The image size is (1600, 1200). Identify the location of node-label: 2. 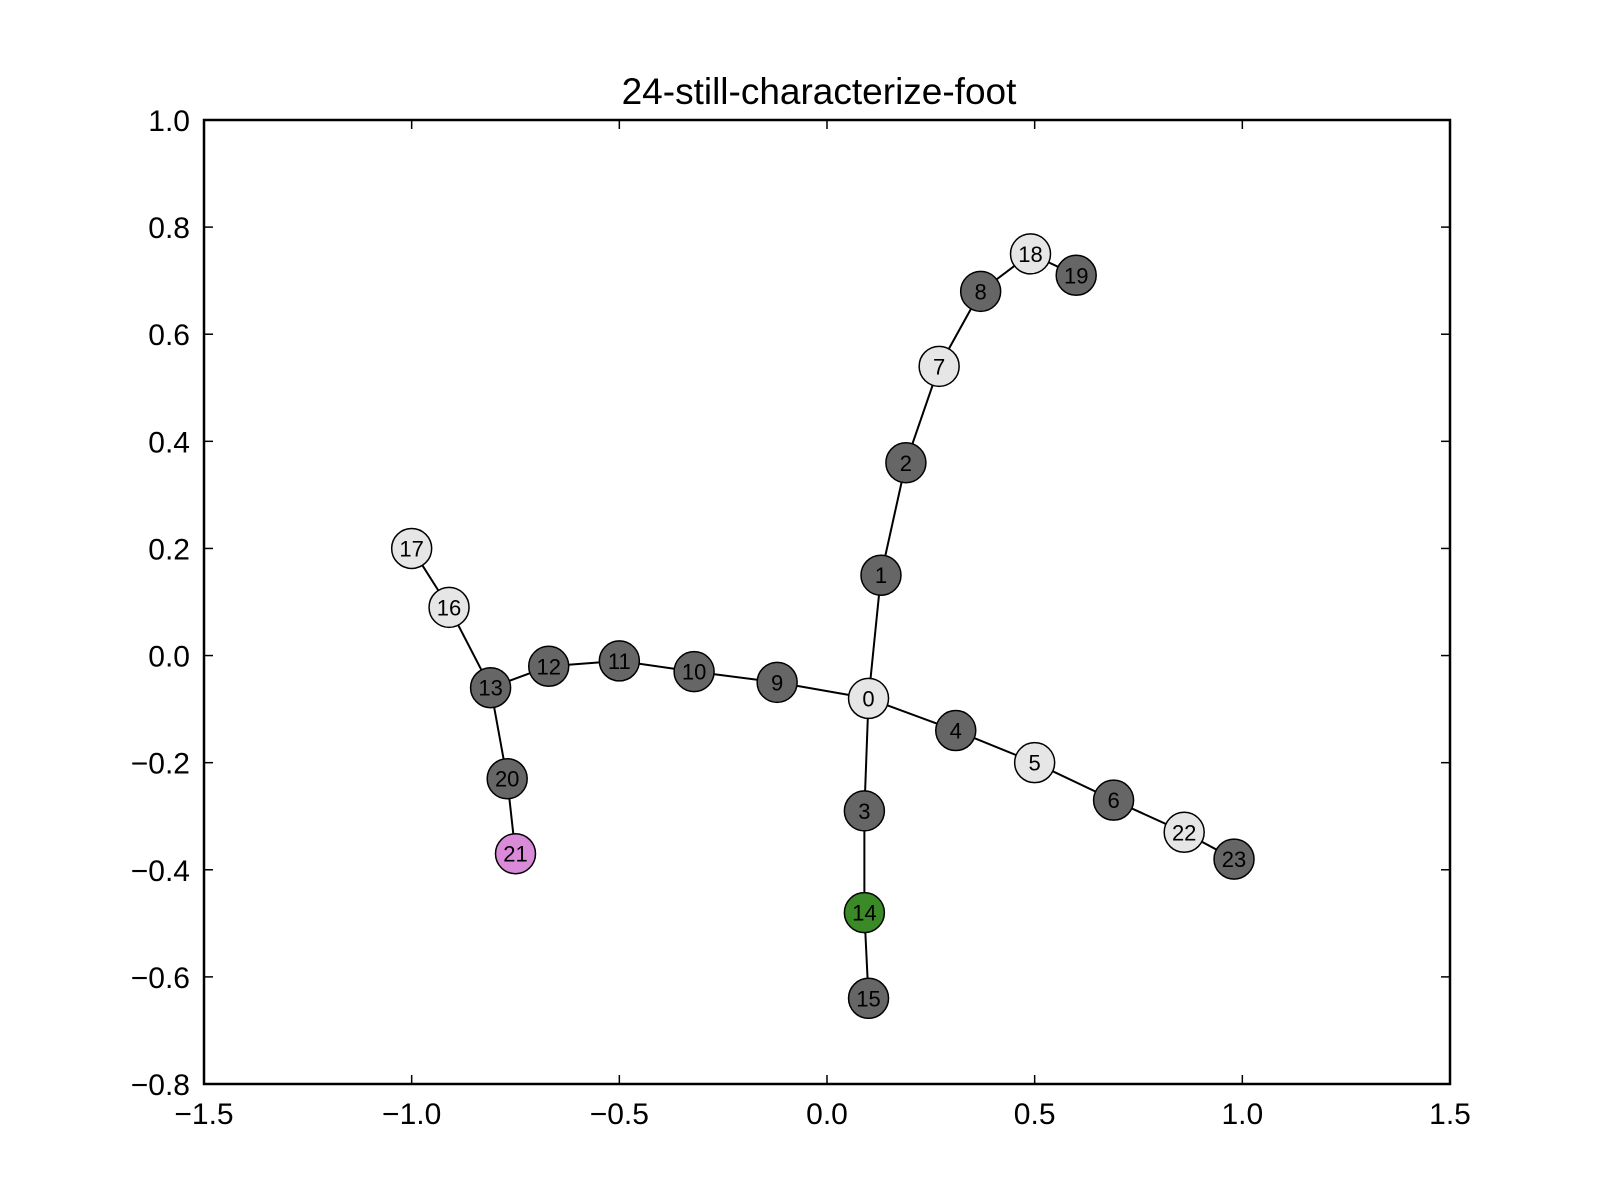
(906, 463).